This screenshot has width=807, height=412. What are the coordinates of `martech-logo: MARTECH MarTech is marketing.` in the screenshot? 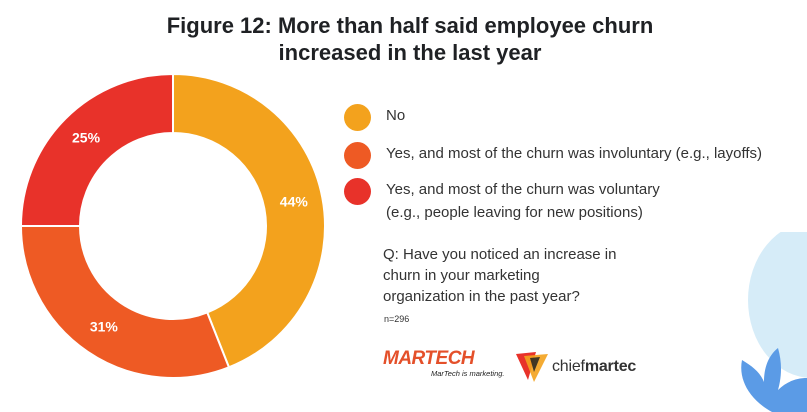 It's located at (444, 363).